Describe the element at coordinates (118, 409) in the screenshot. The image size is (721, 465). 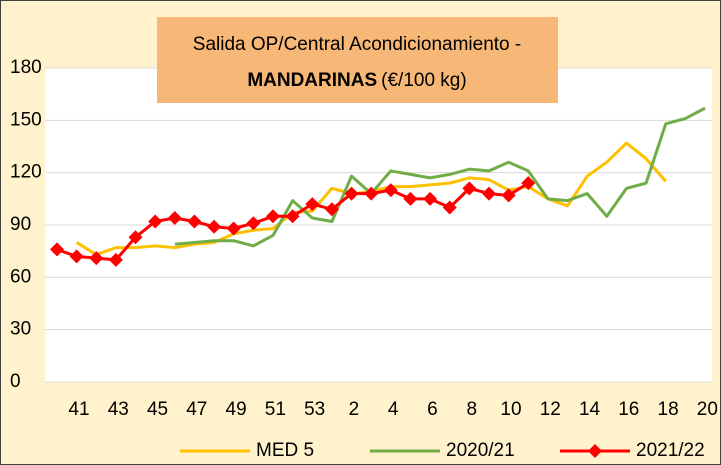
I see `x-tick-label: 43` at that location.